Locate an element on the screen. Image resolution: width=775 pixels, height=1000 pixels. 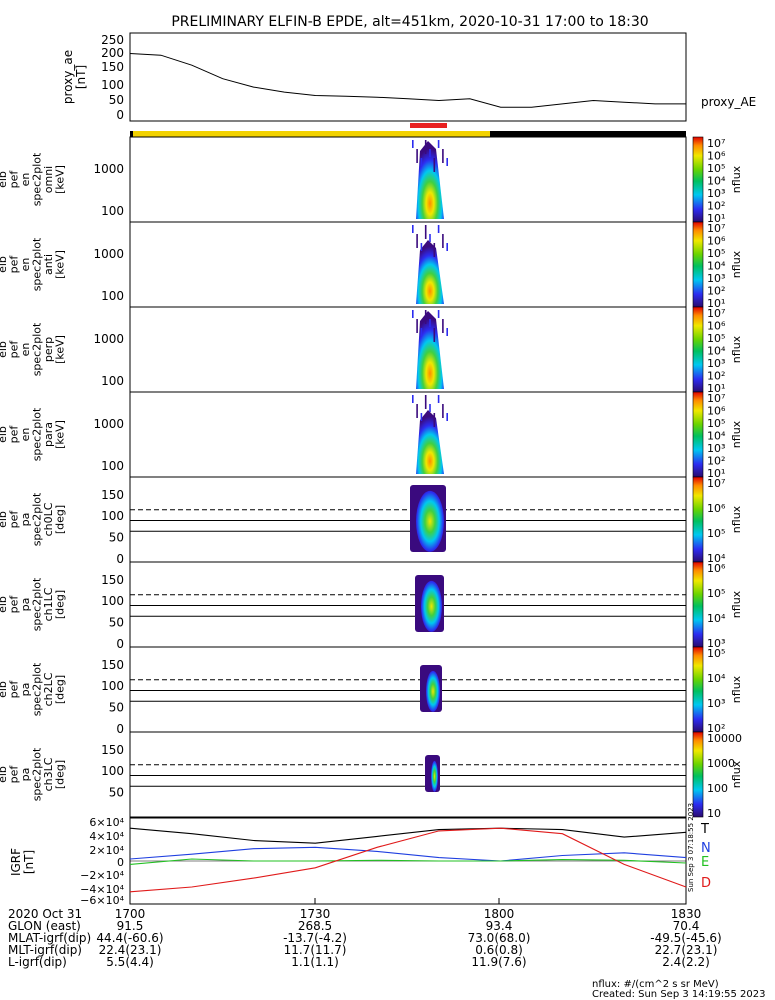
energy-ytick: 100 is located at coordinates (112, 466).